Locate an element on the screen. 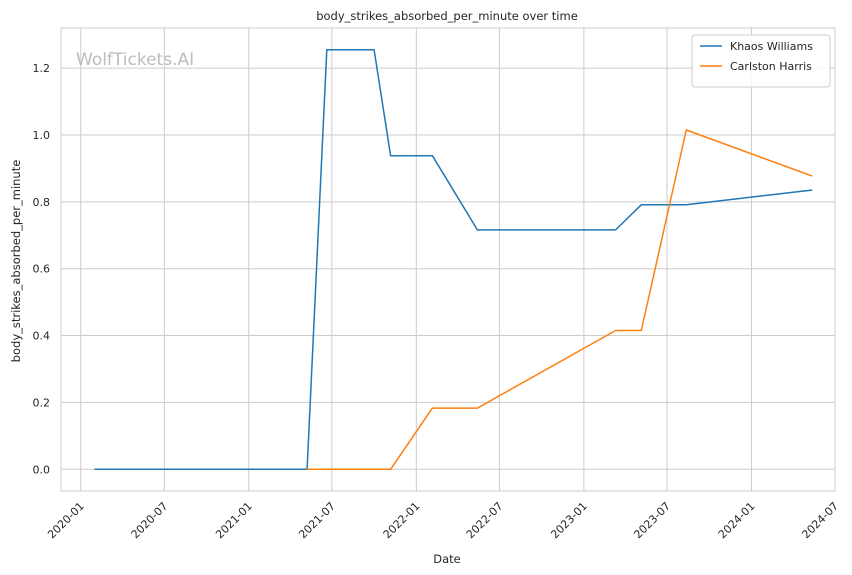 The height and width of the screenshot is (575, 852). watermark: WolfTickets.AI is located at coordinates (135, 60).